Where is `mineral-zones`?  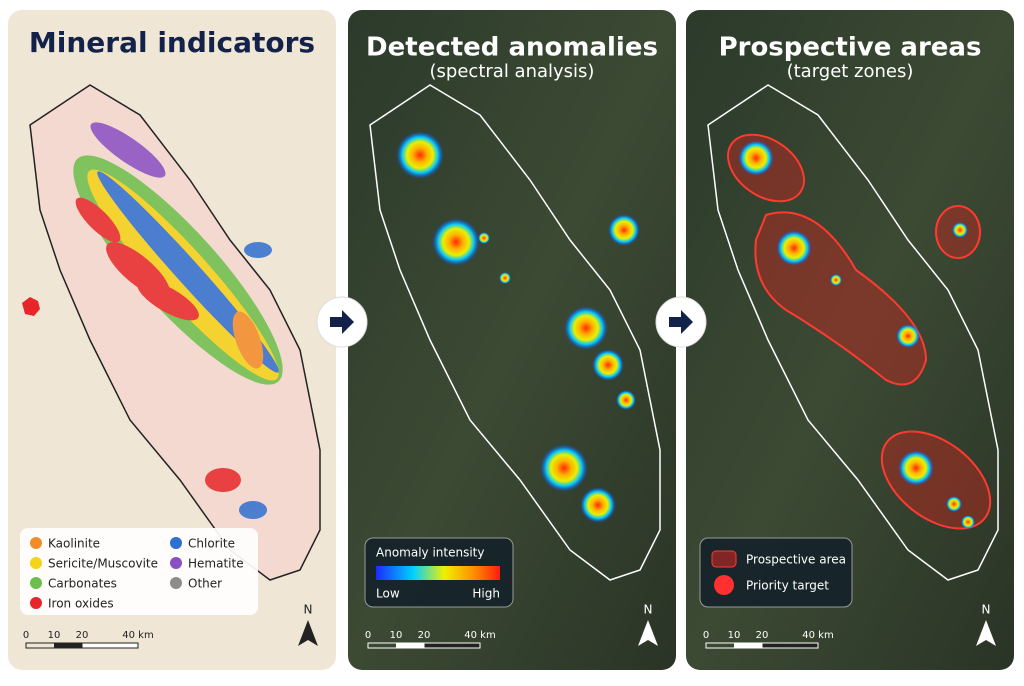
mineral-zones is located at coordinates (178, 320).